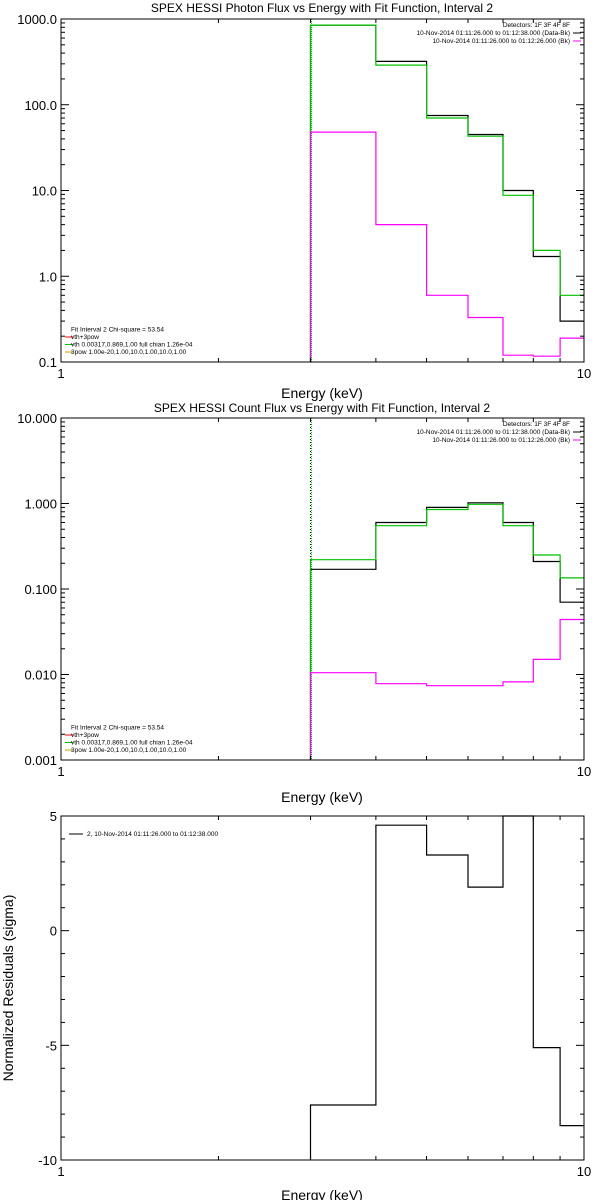 The width and height of the screenshot is (600, 1200). I want to click on y-tick-label: 5, so click(53, 816).